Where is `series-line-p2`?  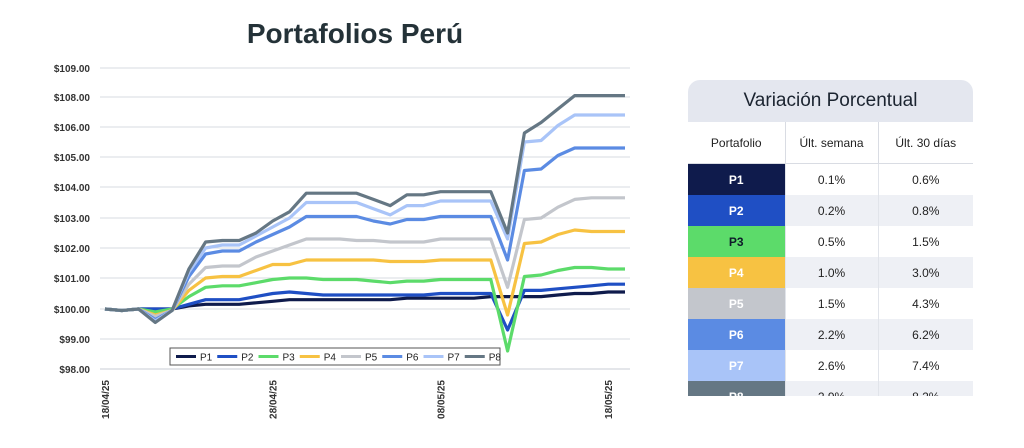
series-line-p2 is located at coordinates (364, 307).